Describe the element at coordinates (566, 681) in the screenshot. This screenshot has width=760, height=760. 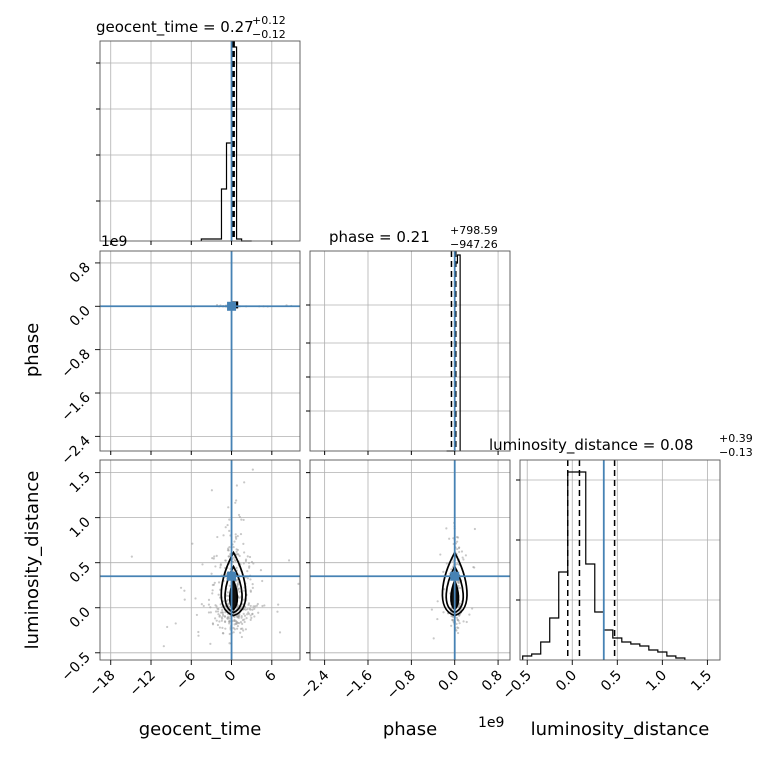
I see `ld-hist-xtick-label-1: 0.0` at that location.